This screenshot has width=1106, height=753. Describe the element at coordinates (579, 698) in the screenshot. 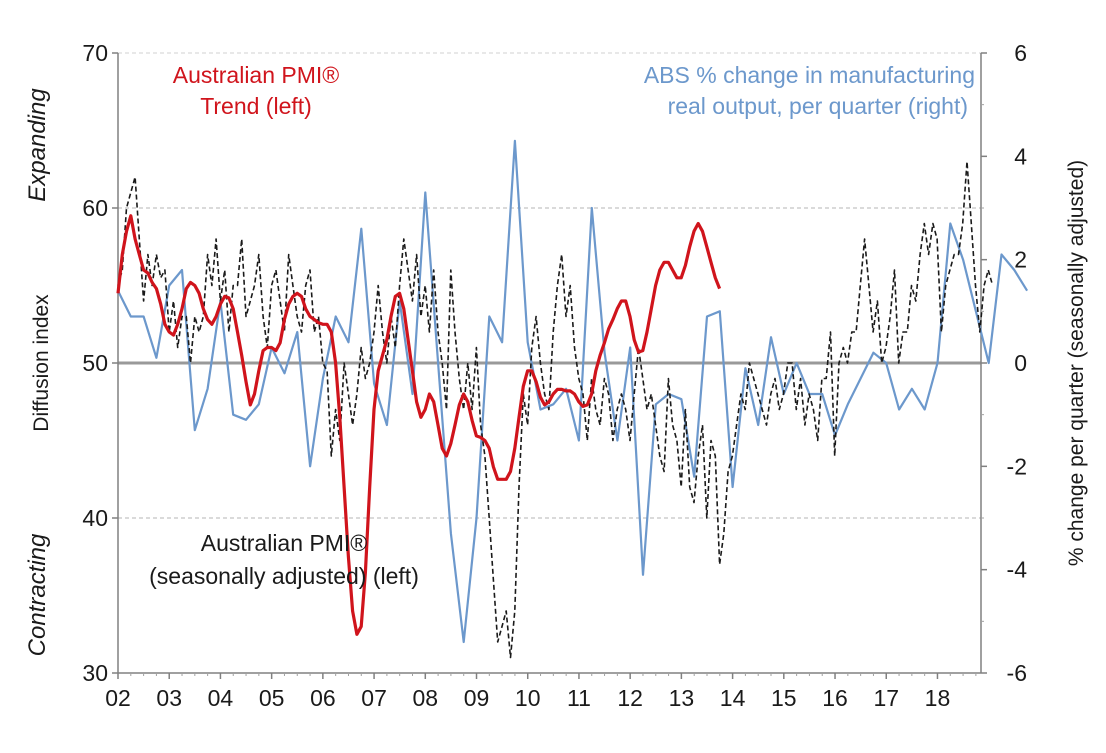

I see `x-tick-label: 11` at that location.